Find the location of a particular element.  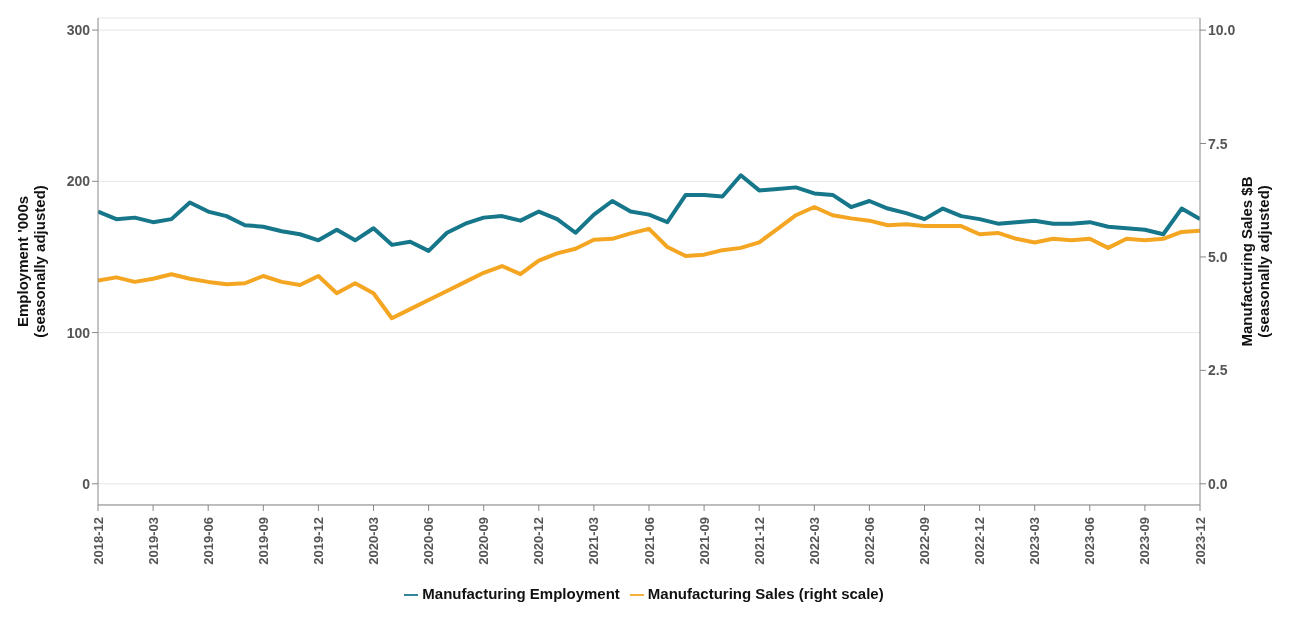

x-tick-label: 2019-09 is located at coordinates (263, 540).